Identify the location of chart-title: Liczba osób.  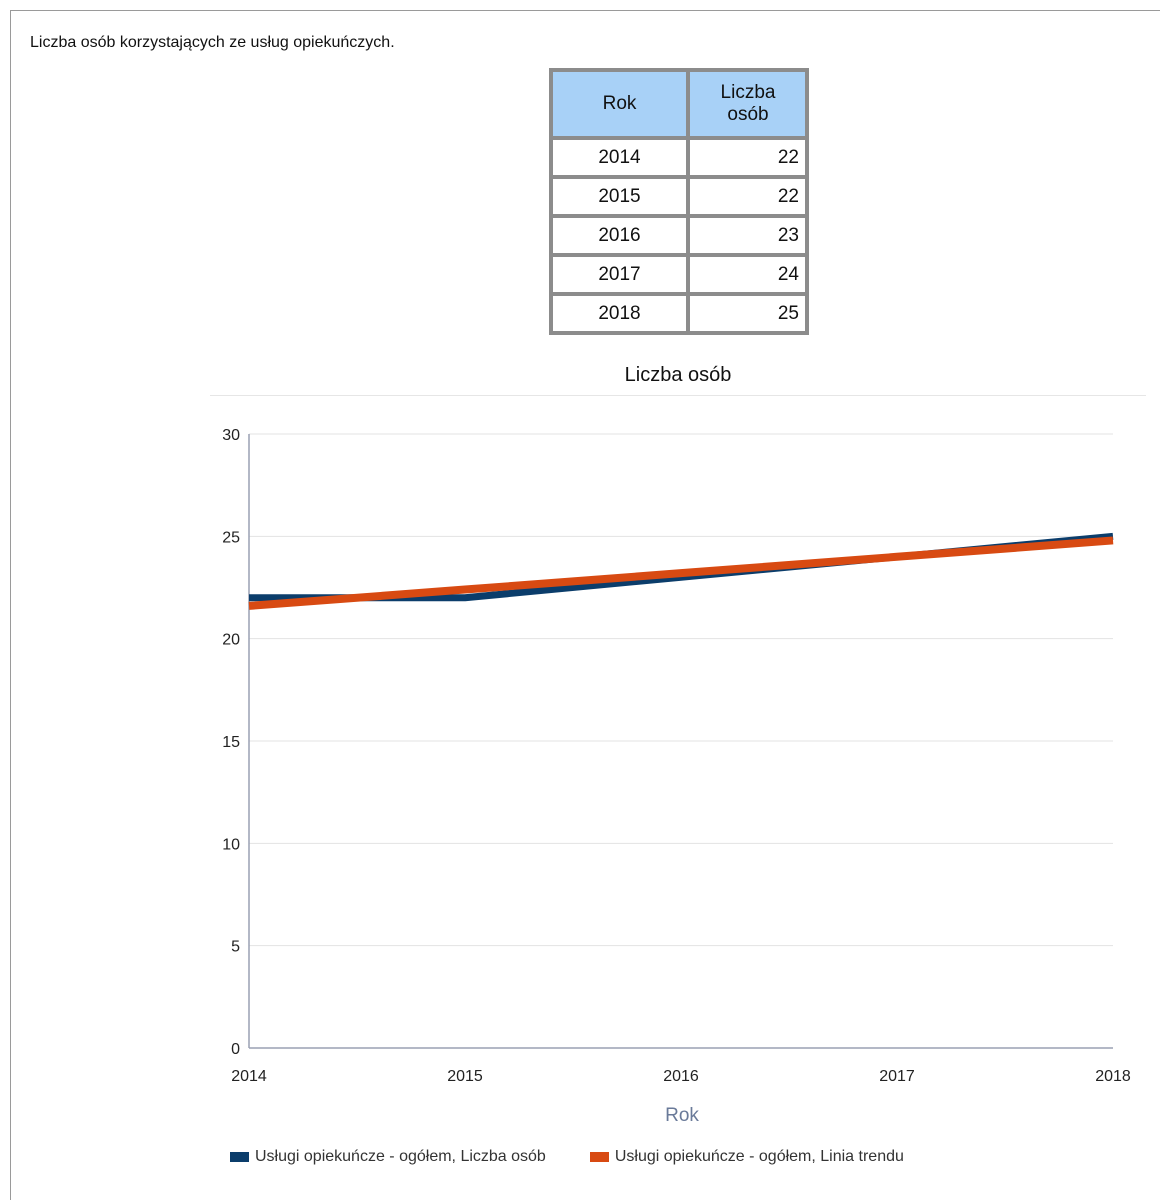
(678, 375).